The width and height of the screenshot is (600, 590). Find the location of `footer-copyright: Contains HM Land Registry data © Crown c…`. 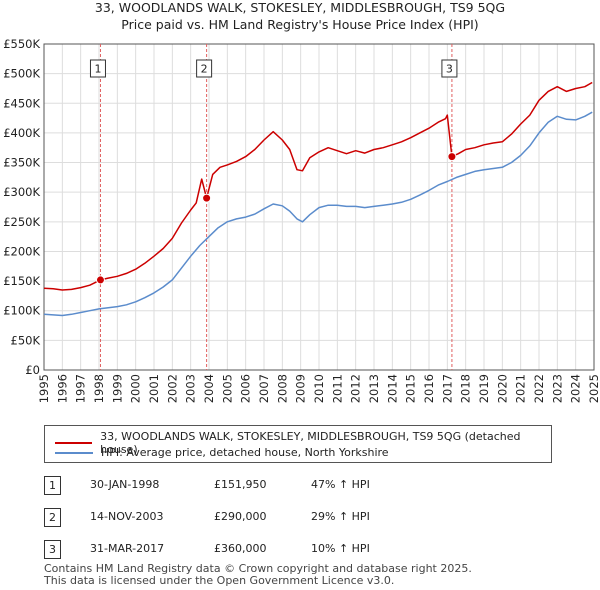

footer-copyright: Contains HM Land Registry data © Crown c… is located at coordinates (258, 568).